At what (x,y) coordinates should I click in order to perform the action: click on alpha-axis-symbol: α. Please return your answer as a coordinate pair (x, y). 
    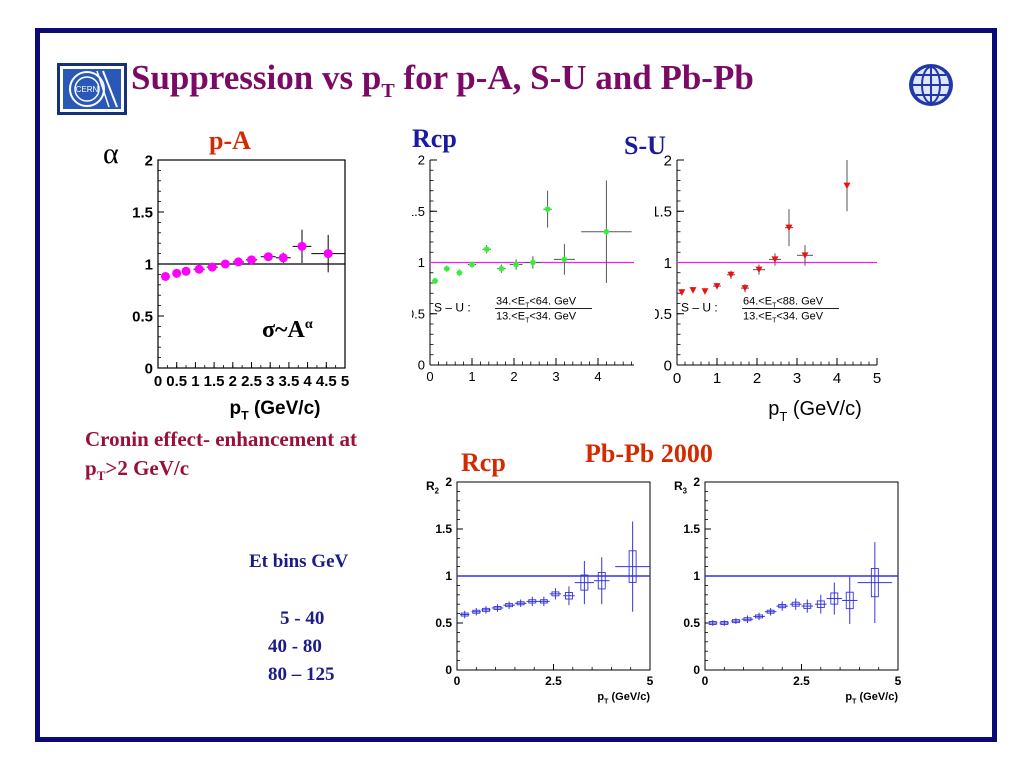
    Looking at the image, I should click on (111, 153).